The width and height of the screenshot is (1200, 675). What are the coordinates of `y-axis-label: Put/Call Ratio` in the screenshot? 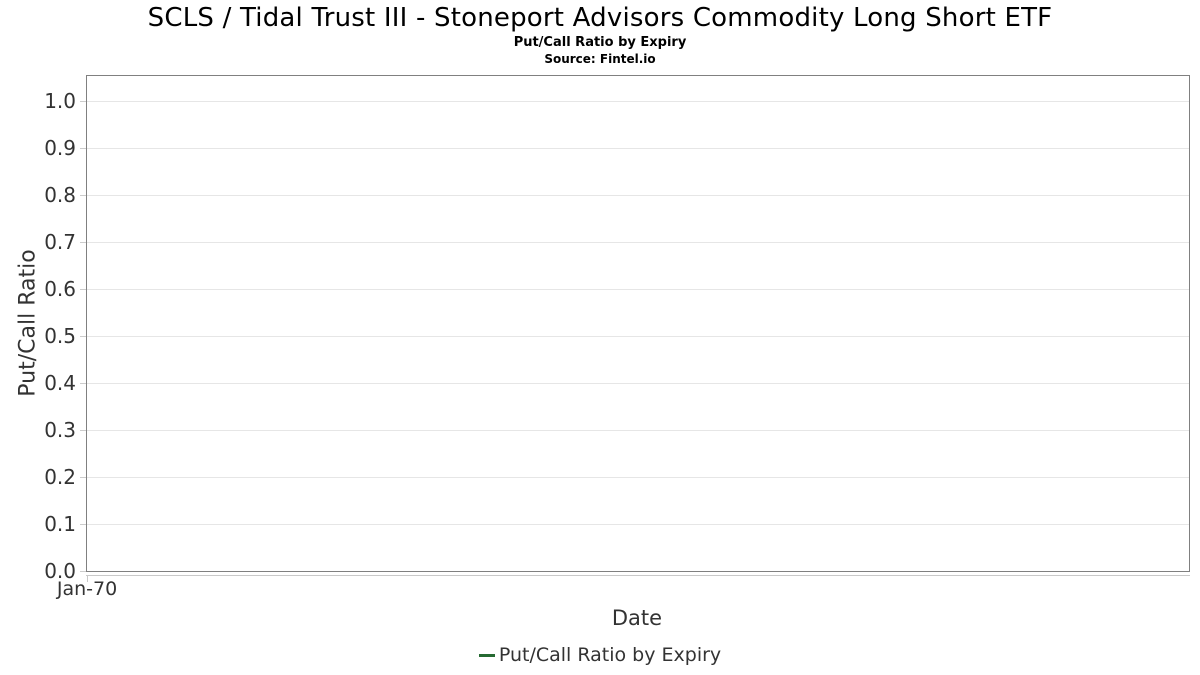 It's located at (28, 323).